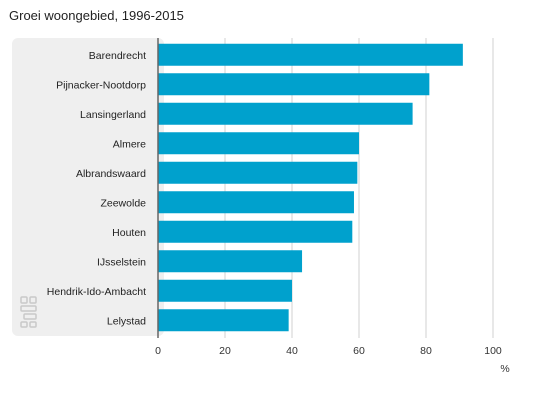 This screenshot has width=533, height=400. What do you see at coordinates (359, 351) in the screenshot?
I see `tick-label: 60` at bounding box center [359, 351].